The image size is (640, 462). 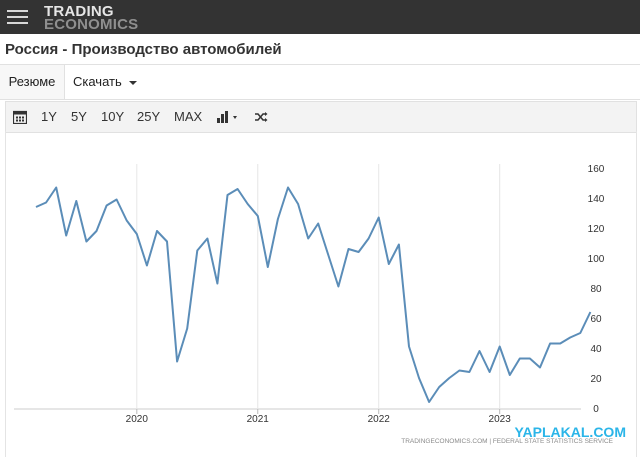 What do you see at coordinates (143, 49) in the screenshot?
I see `page-title: Россия - Производство автомобилей` at bounding box center [143, 49].